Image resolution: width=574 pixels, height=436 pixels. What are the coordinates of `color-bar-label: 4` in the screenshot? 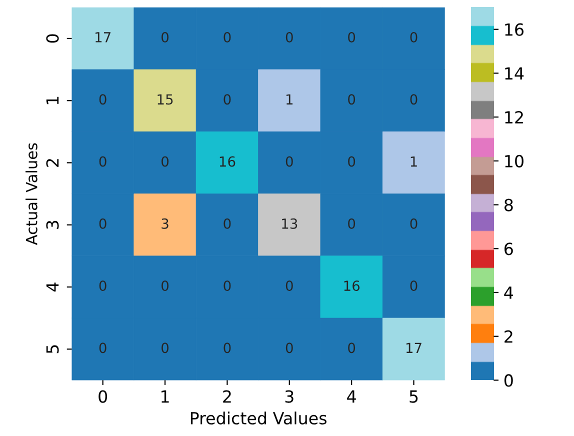 It's located at (509, 292).